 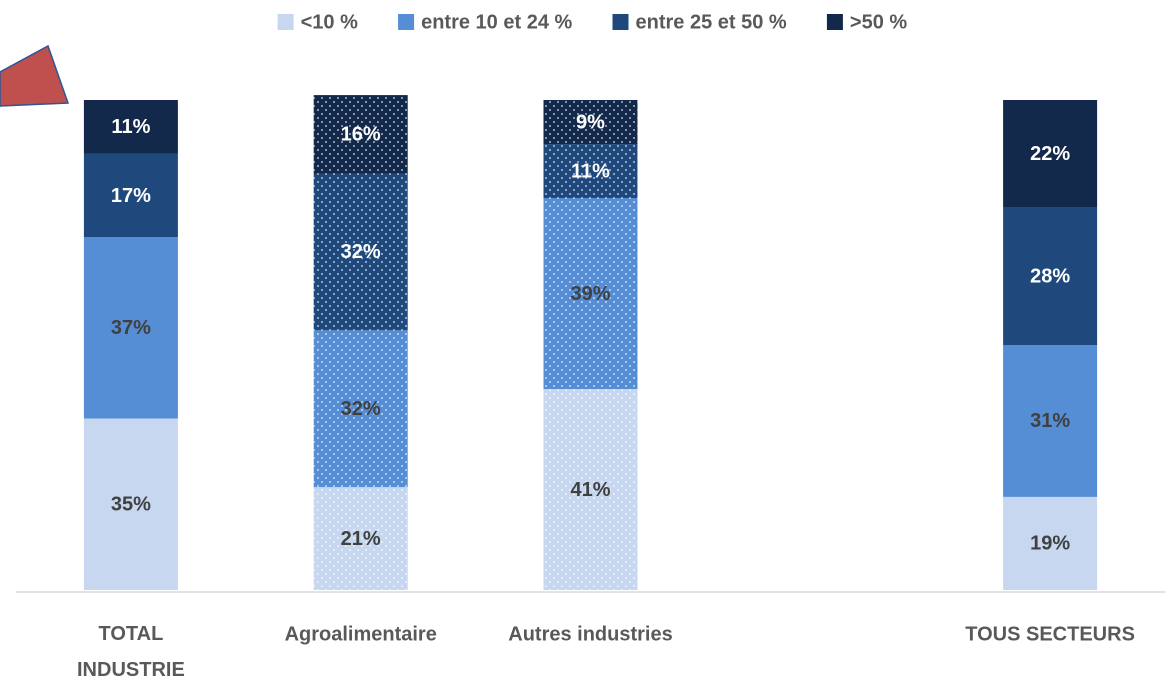 I want to click on data-label: 21%, so click(x=361, y=539).